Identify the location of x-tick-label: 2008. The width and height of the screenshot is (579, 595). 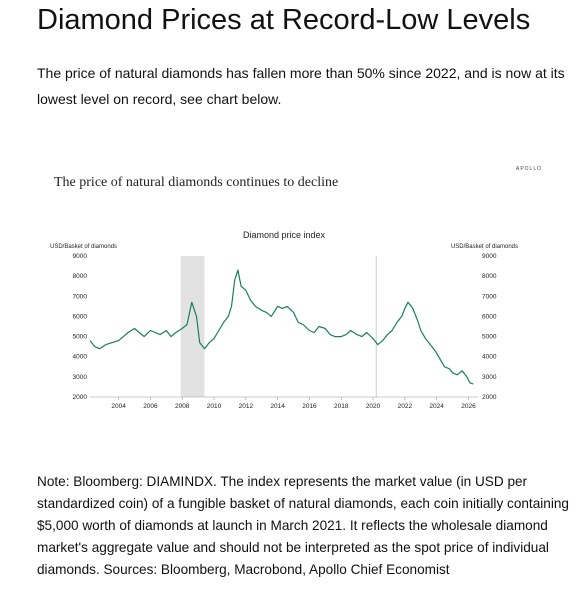
(182, 406).